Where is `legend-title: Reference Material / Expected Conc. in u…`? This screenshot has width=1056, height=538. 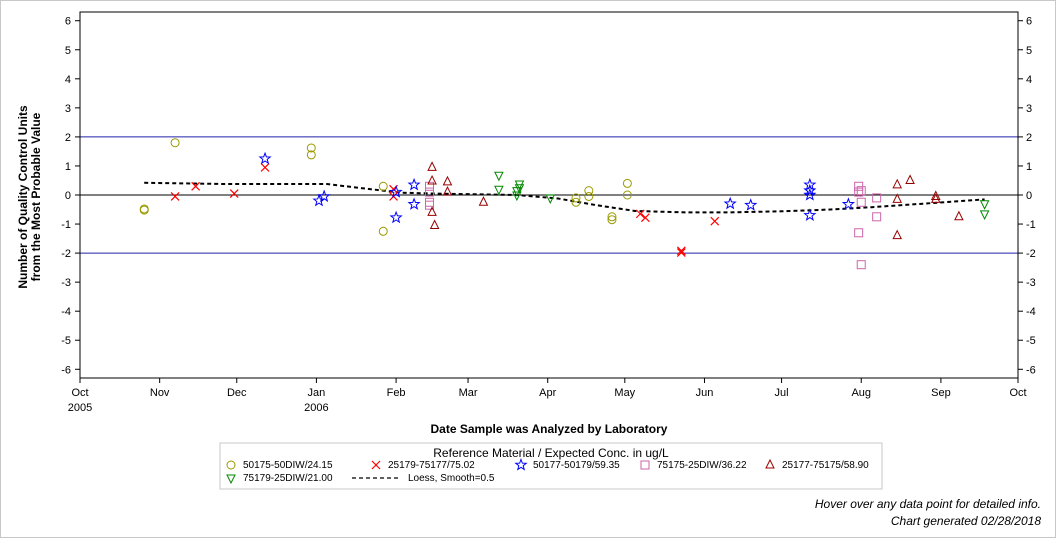
legend-title: Reference Material / Expected Conc. in u… is located at coordinates (551, 453).